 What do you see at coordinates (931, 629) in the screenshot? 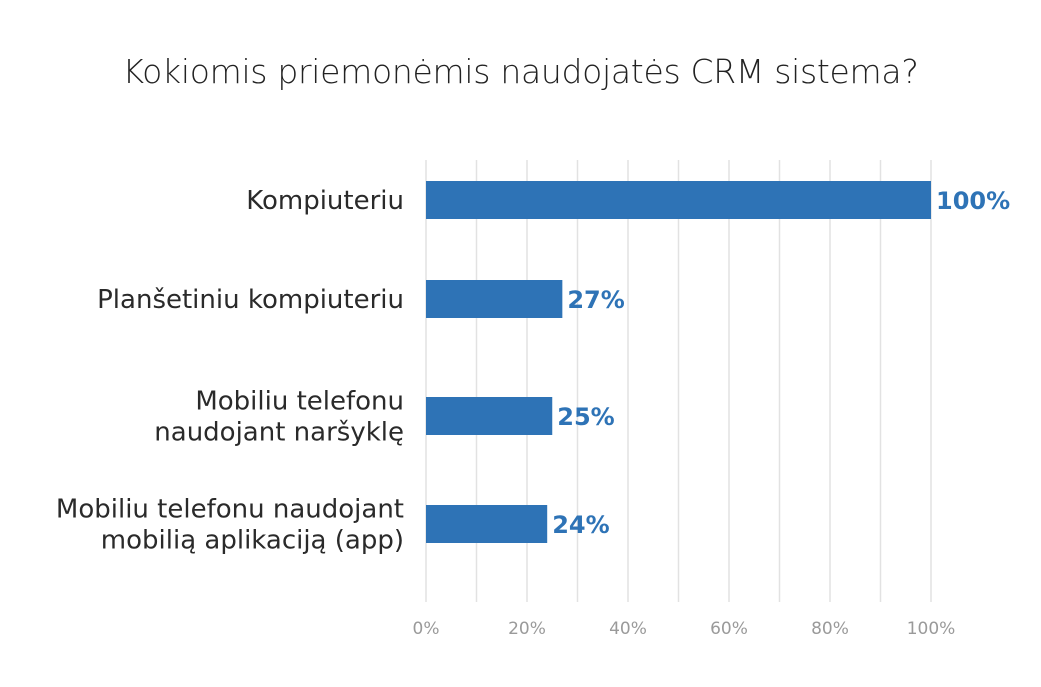
I see `x-tick-label: 100%` at bounding box center [931, 629].